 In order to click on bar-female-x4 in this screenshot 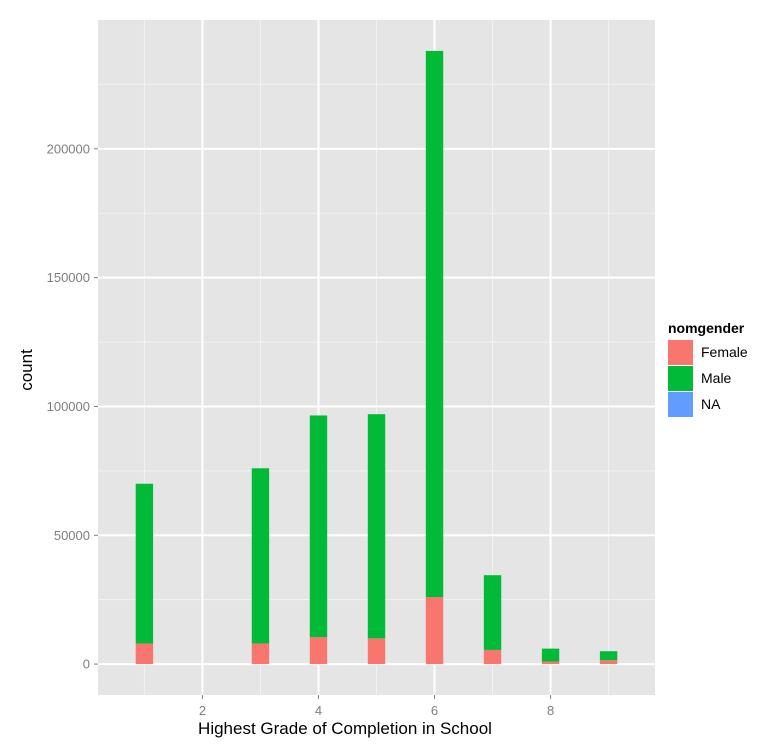, I will do `click(318, 651)`.